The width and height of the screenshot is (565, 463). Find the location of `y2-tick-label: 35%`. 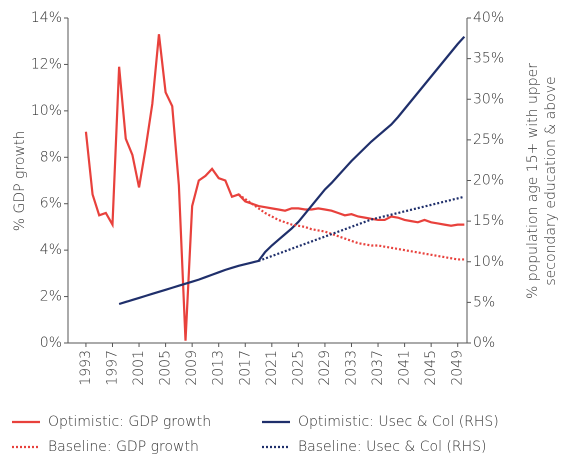

y2-tick-label: 35% is located at coordinates (488, 59).